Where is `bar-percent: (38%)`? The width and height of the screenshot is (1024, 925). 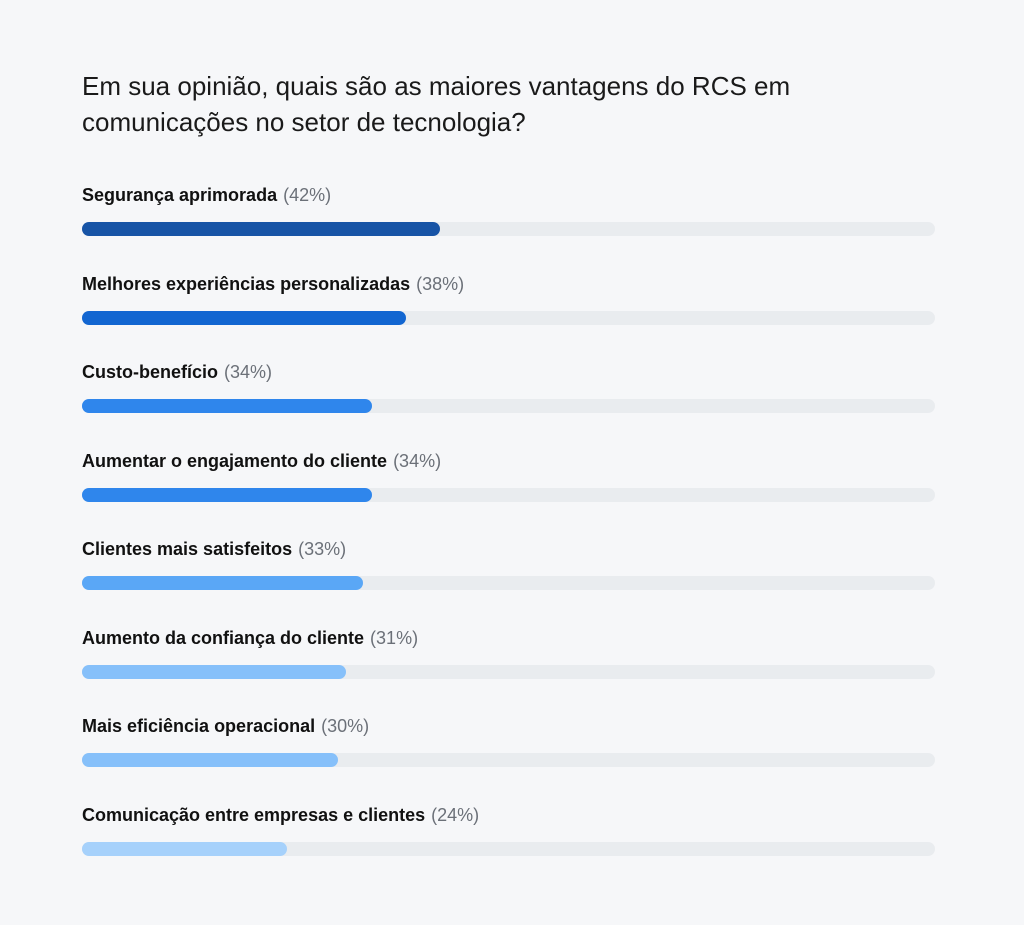 bar-percent: (38%) is located at coordinates (440, 283).